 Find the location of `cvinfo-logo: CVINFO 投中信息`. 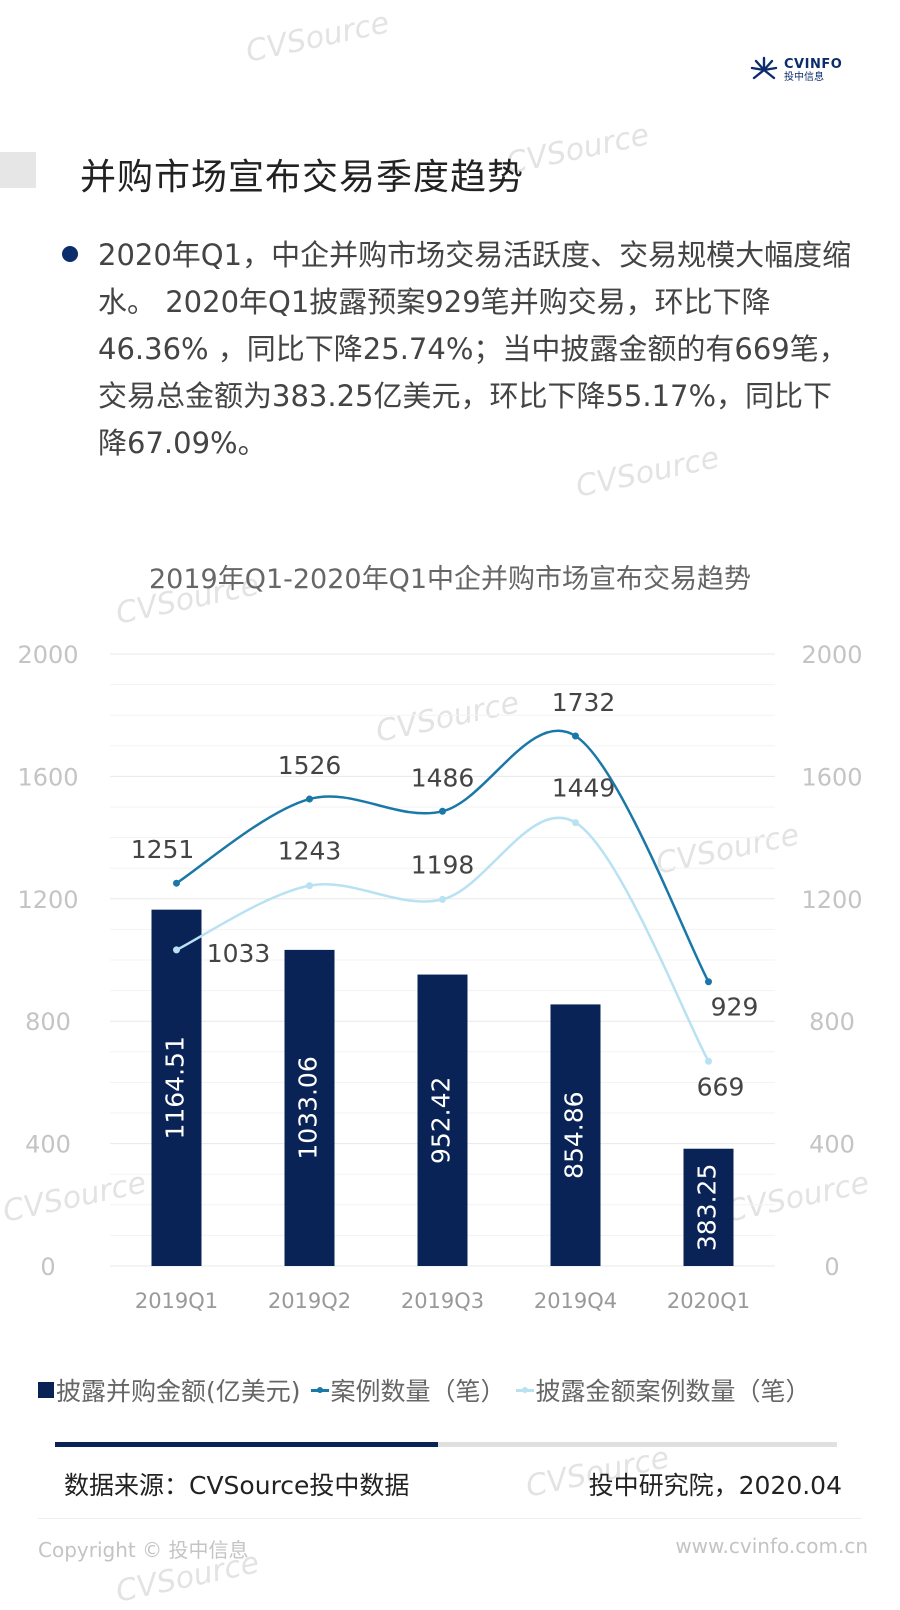

cvinfo-logo: CVINFO 投中信息 is located at coordinates (796, 70).